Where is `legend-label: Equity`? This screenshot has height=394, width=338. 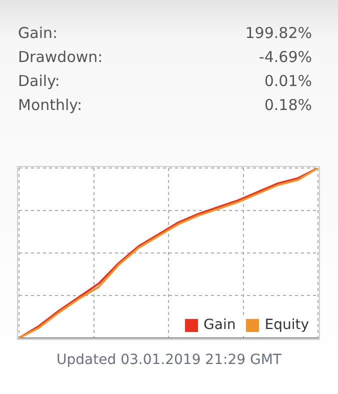 legend-label: Equity is located at coordinates (286, 325).